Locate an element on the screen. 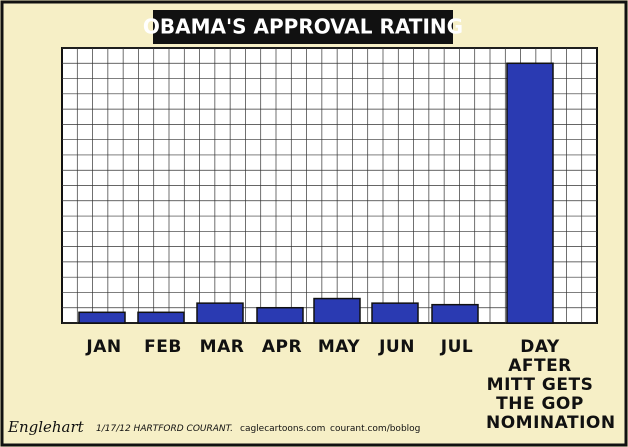 This screenshot has height=447, width=628. x-tick-label: APR is located at coordinates (282, 347).